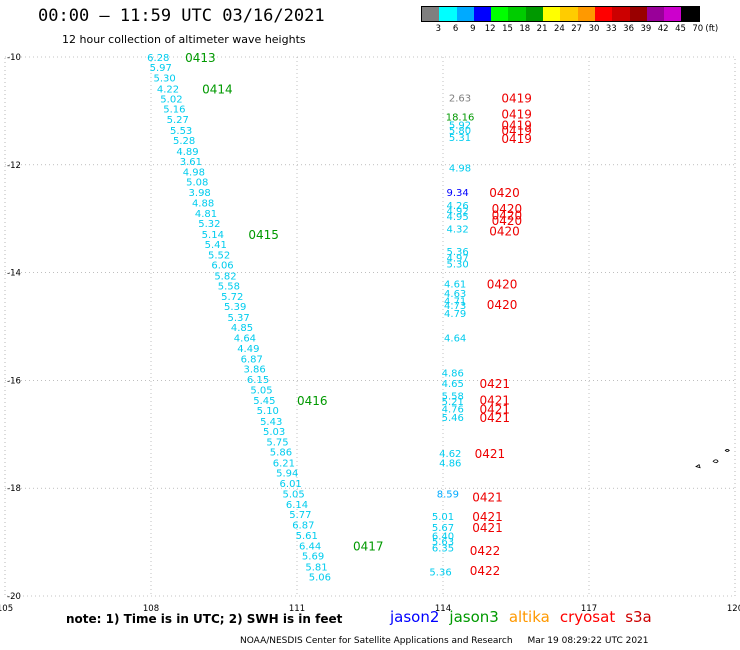 The width and height of the screenshot is (740, 650). I want to click on satellite-label-altika: altika, so click(529, 617).